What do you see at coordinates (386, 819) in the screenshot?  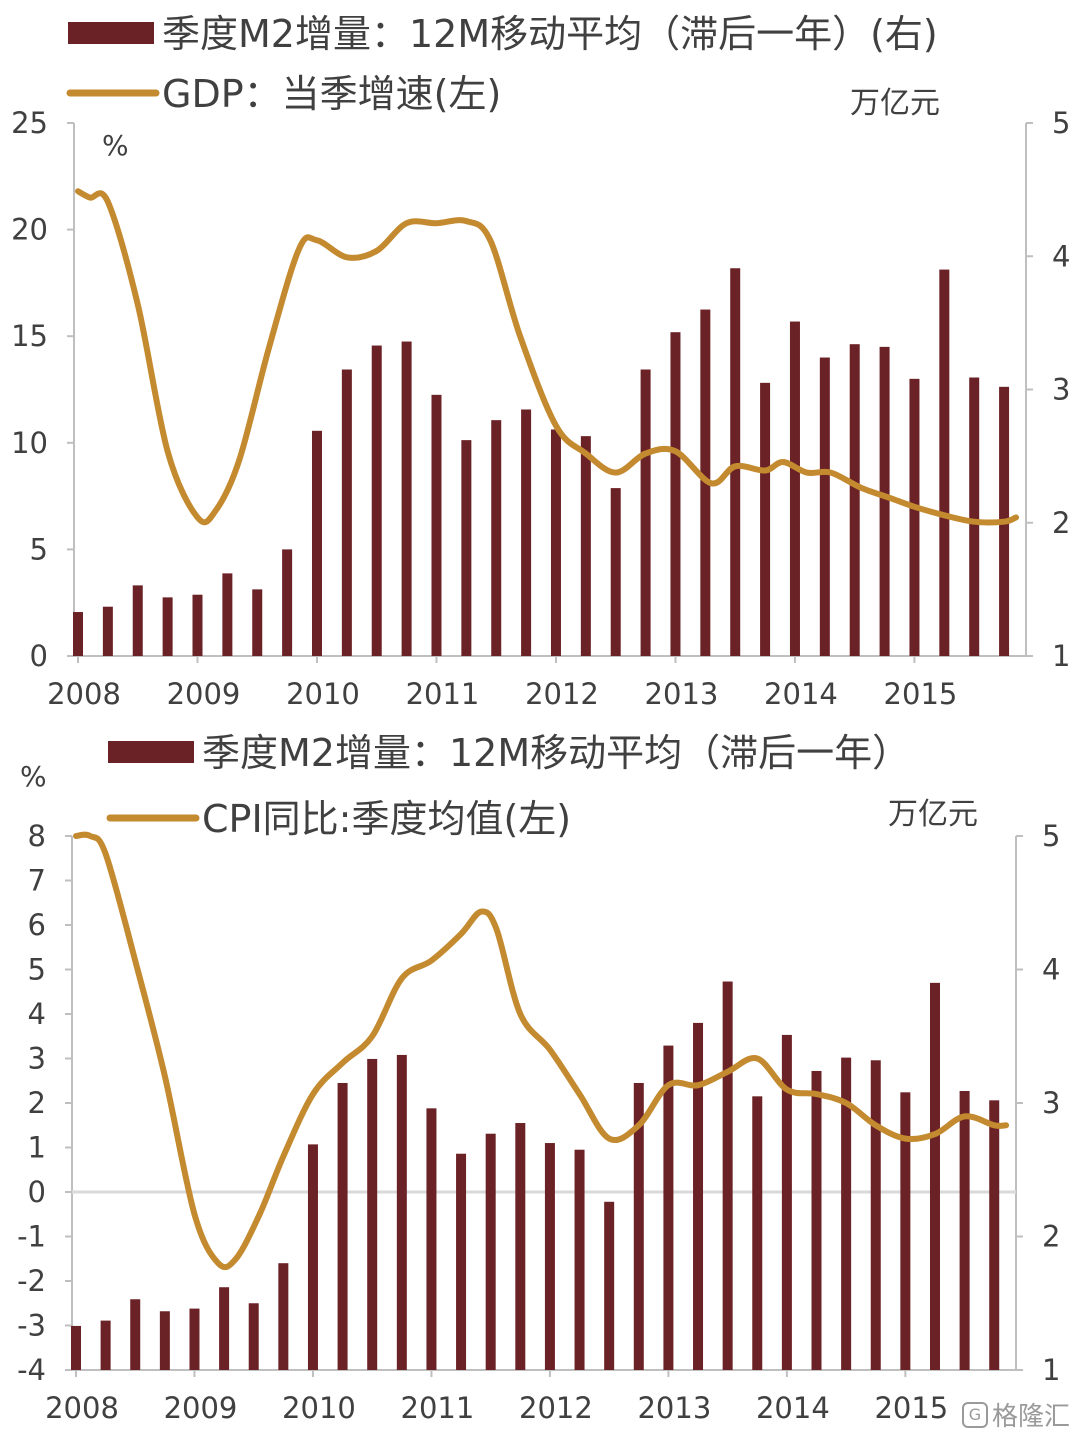 I see `c2-legend-label-1: CPI同比:季度均值(左)` at bounding box center [386, 819].